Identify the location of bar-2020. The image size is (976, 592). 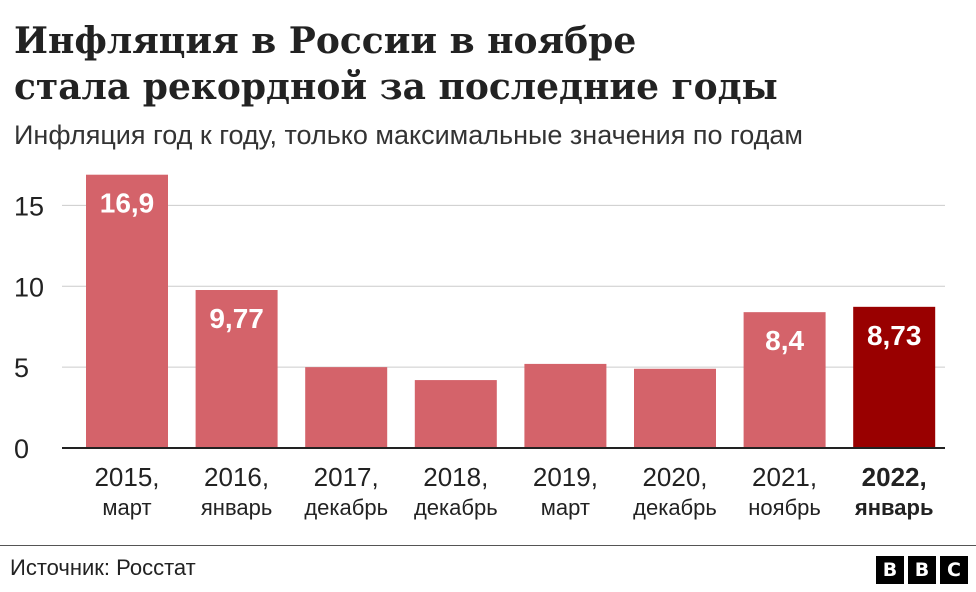
(675, 408).